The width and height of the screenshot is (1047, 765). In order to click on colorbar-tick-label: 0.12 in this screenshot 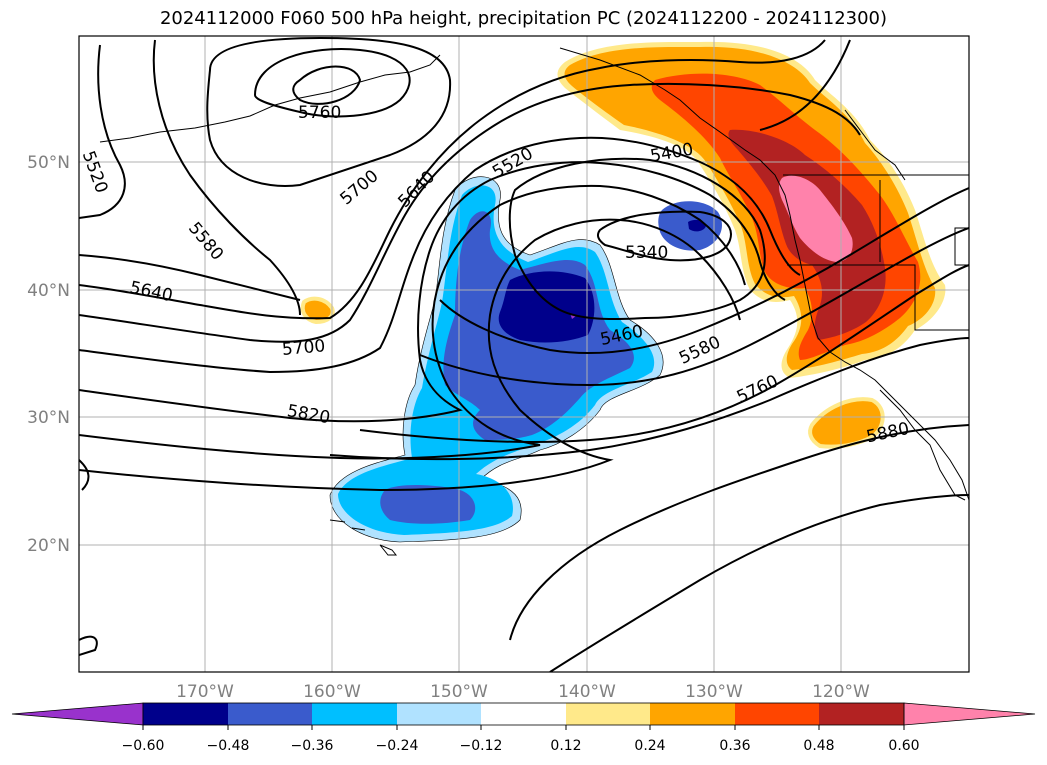, I will do `click(565, 746)`.